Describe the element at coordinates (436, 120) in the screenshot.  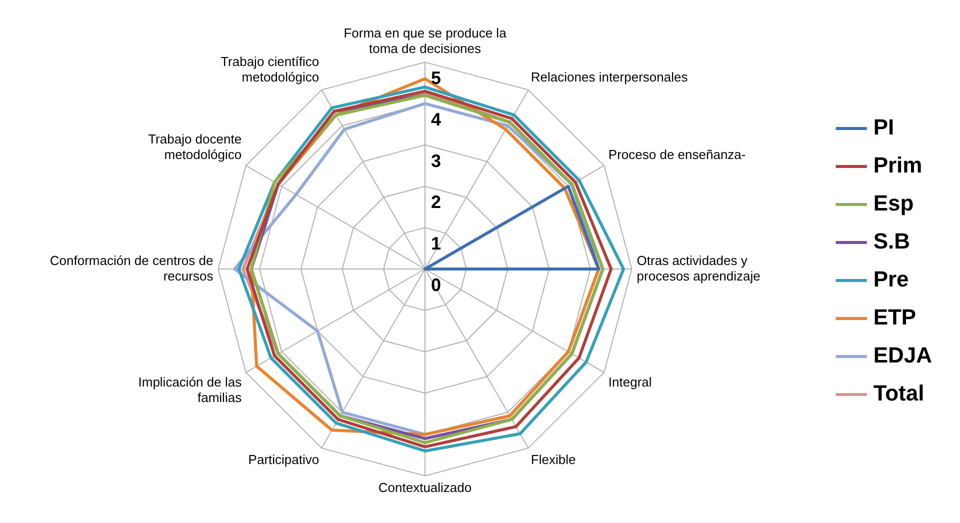
I see `y-tick-label: 4` at that location.